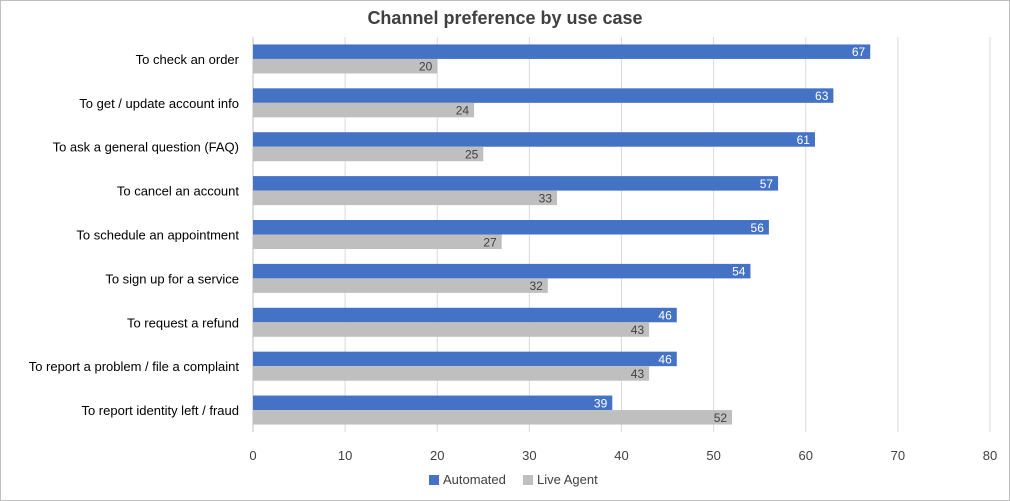 The width and height of the screenshot is (1010, 501). I want to click on x-tick-label: 30, so click(529, 455).